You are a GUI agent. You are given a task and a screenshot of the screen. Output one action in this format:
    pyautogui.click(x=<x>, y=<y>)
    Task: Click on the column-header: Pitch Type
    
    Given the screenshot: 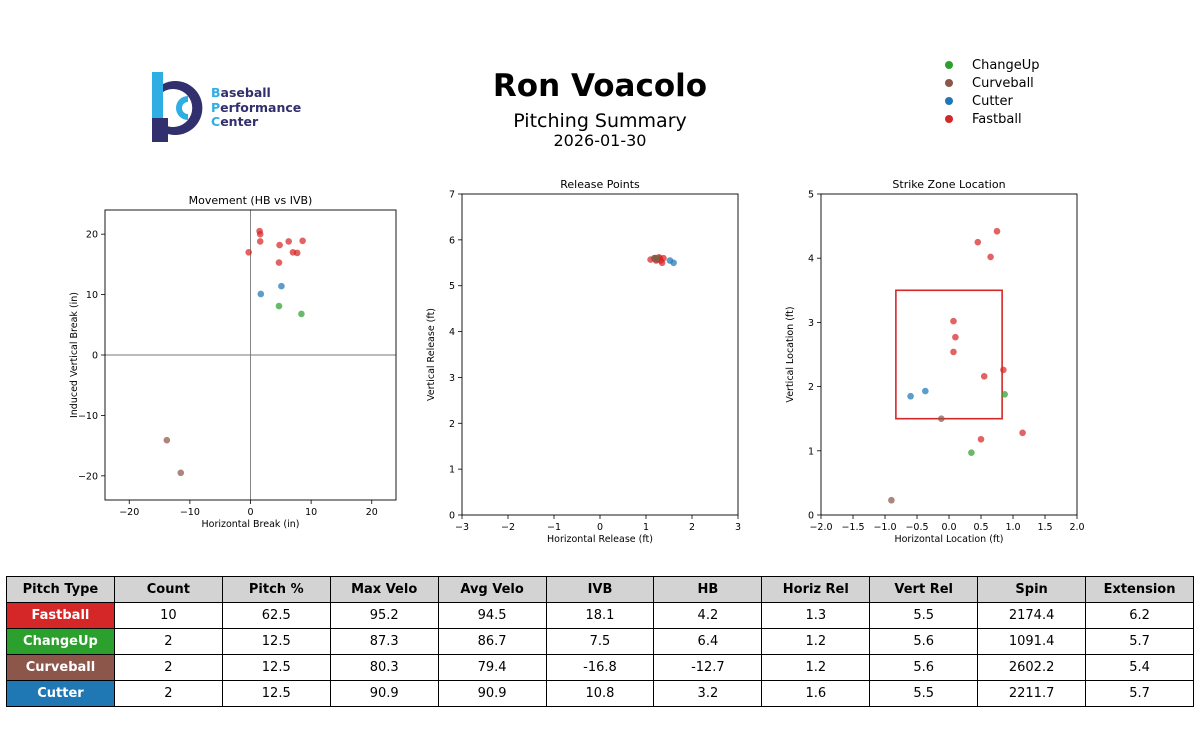 What is the action you would take?
    pyautogui.click(x=60, y=589)
    